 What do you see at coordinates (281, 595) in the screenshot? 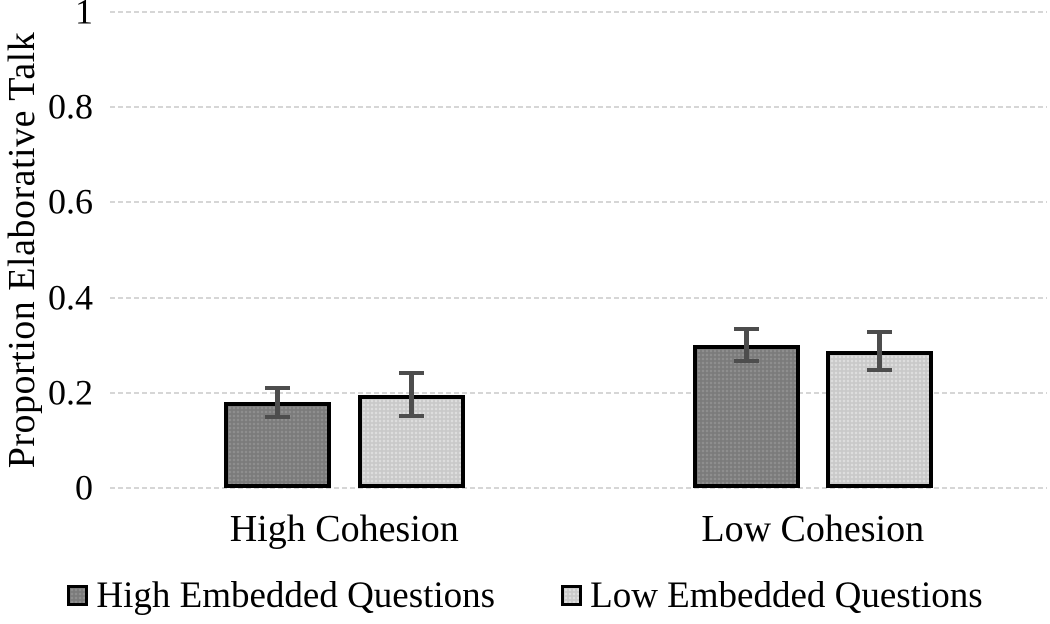
I see `legend-item-high-embedded-questions: High Embedded Questions` at bounding box center [281, 595].